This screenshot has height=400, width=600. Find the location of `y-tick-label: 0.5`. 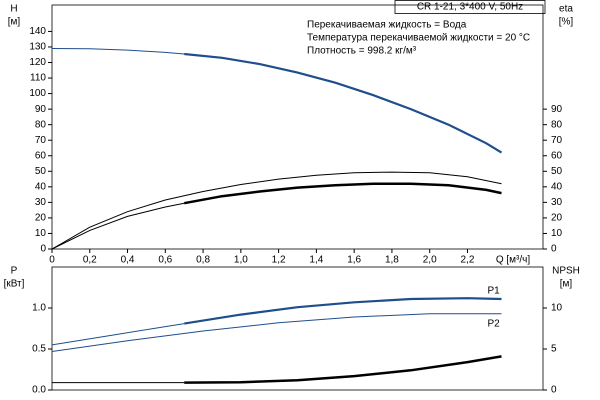

y-tick-label: 0.5 is located at coordinates (39, 349).